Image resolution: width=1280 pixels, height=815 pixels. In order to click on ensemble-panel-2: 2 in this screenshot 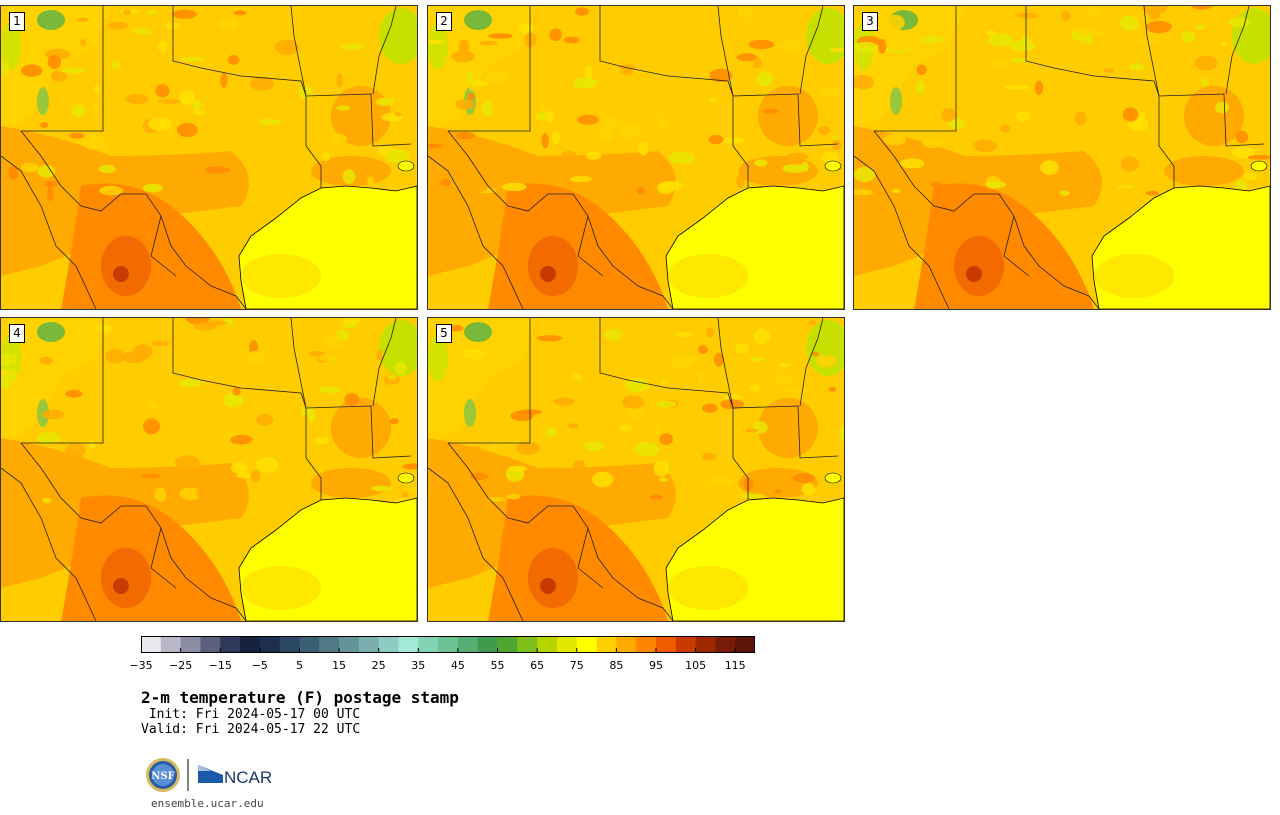, I will do `click(636, 157)`.